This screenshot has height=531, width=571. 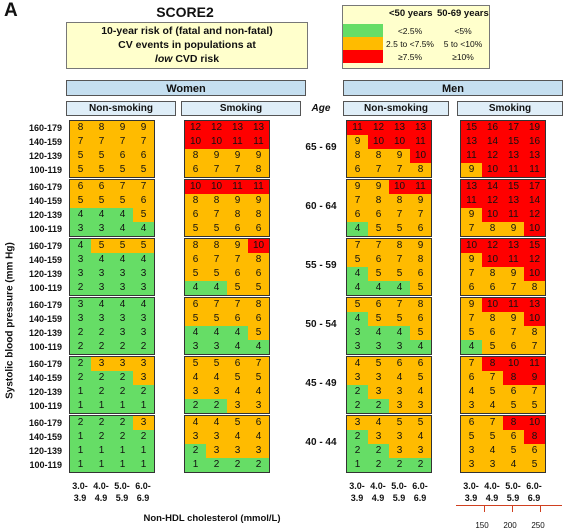 What do you see at coordinates (416, 56) in the screenshot?
I see `legend-row-high: ≥7.5% ≥10%` at bounding box center [416, 56].